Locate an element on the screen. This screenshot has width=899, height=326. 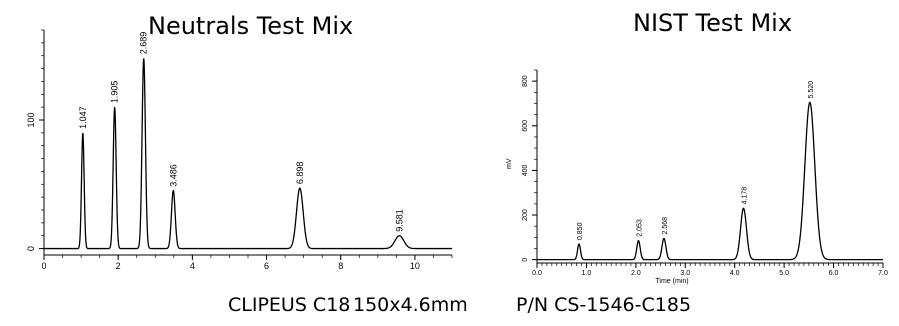
x-axis-label: Time (min) is located at coordinates (671, 281).